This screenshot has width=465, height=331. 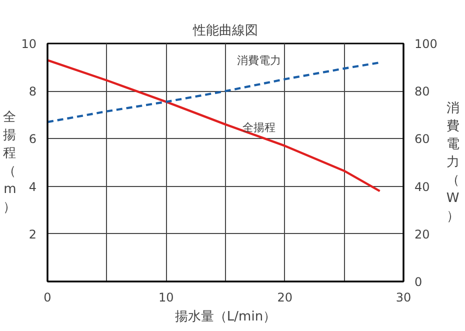 I want to click on y-tick-label: 6, so click(x=32, y=139).